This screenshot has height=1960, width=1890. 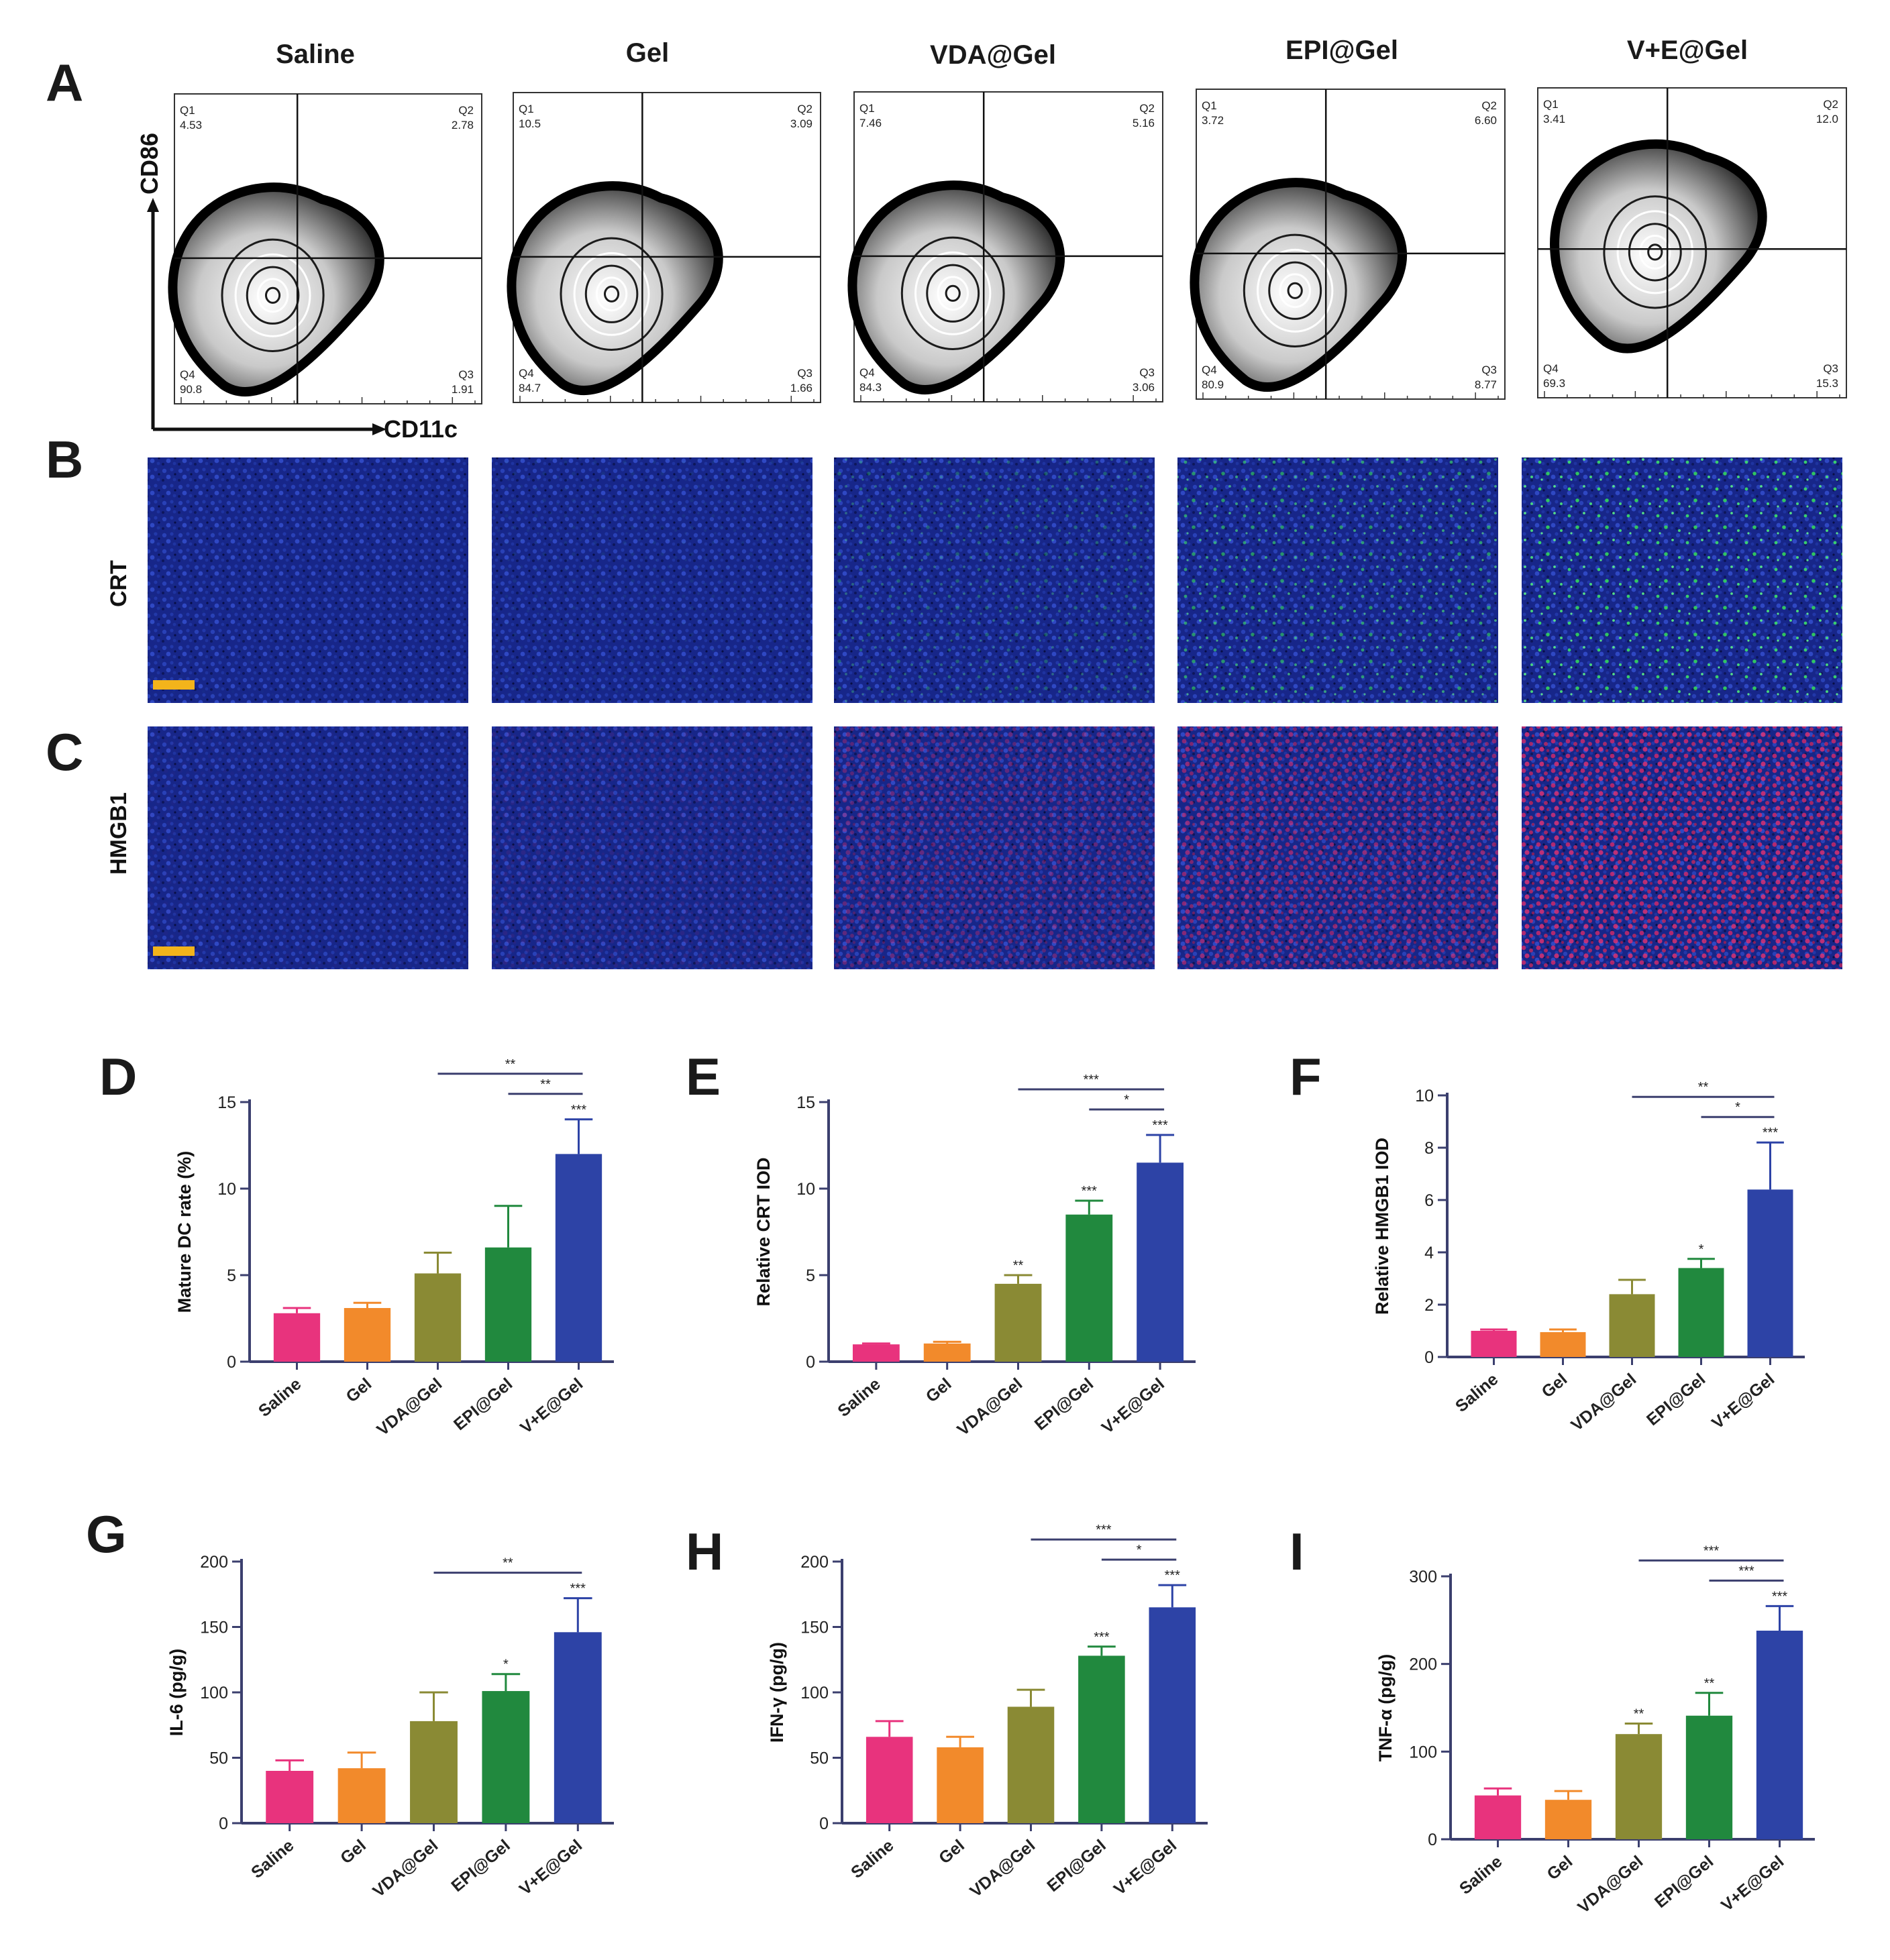 What do you see at coordinates (64, 460) in the screenshot?
I see `panel-label-b: B` at bounding box center [64, 460].